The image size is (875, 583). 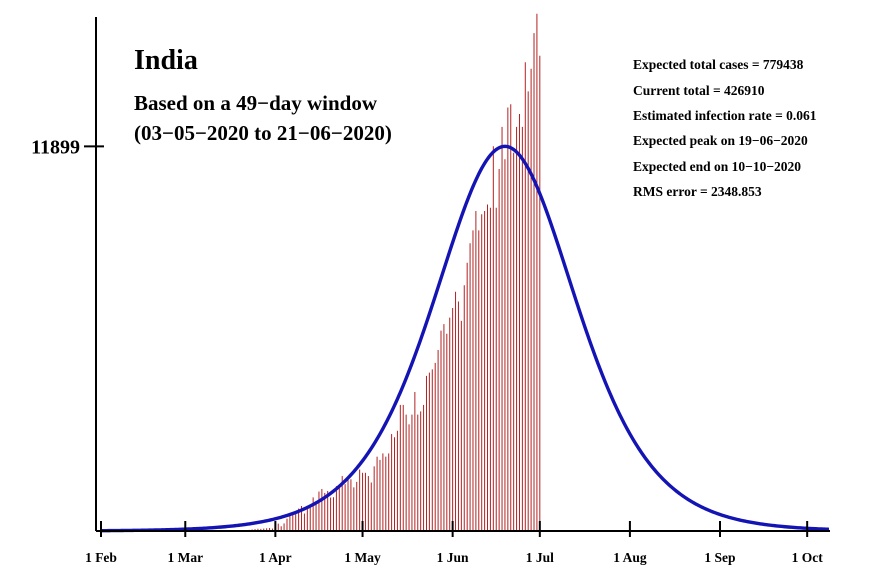 What do you see at coordinates (256, 103) in the screenshot?
I see `chart-subtitle-line-1: Based on a 49−day window` at bounding box center [256, 103].